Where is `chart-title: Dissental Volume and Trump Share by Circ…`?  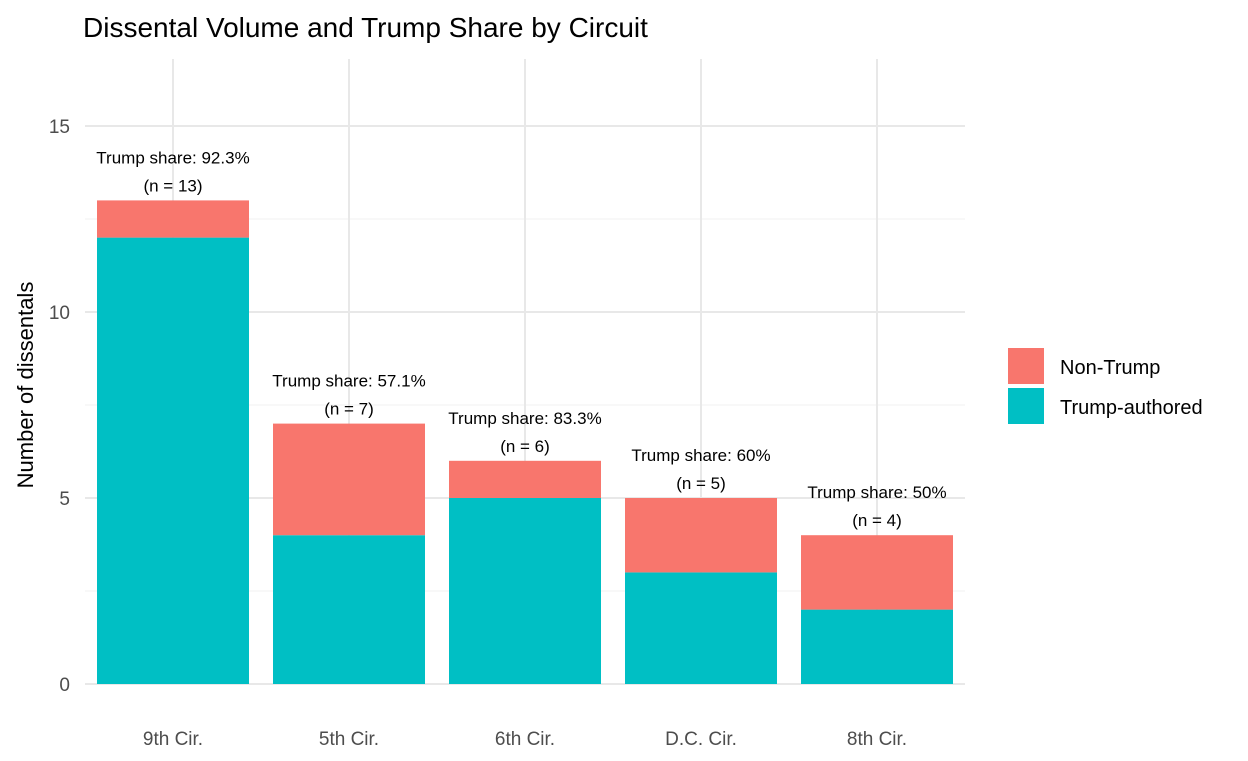
chart-title: Dissental Volume and Trump Share by Circ… is located at coordinates (365, 27).